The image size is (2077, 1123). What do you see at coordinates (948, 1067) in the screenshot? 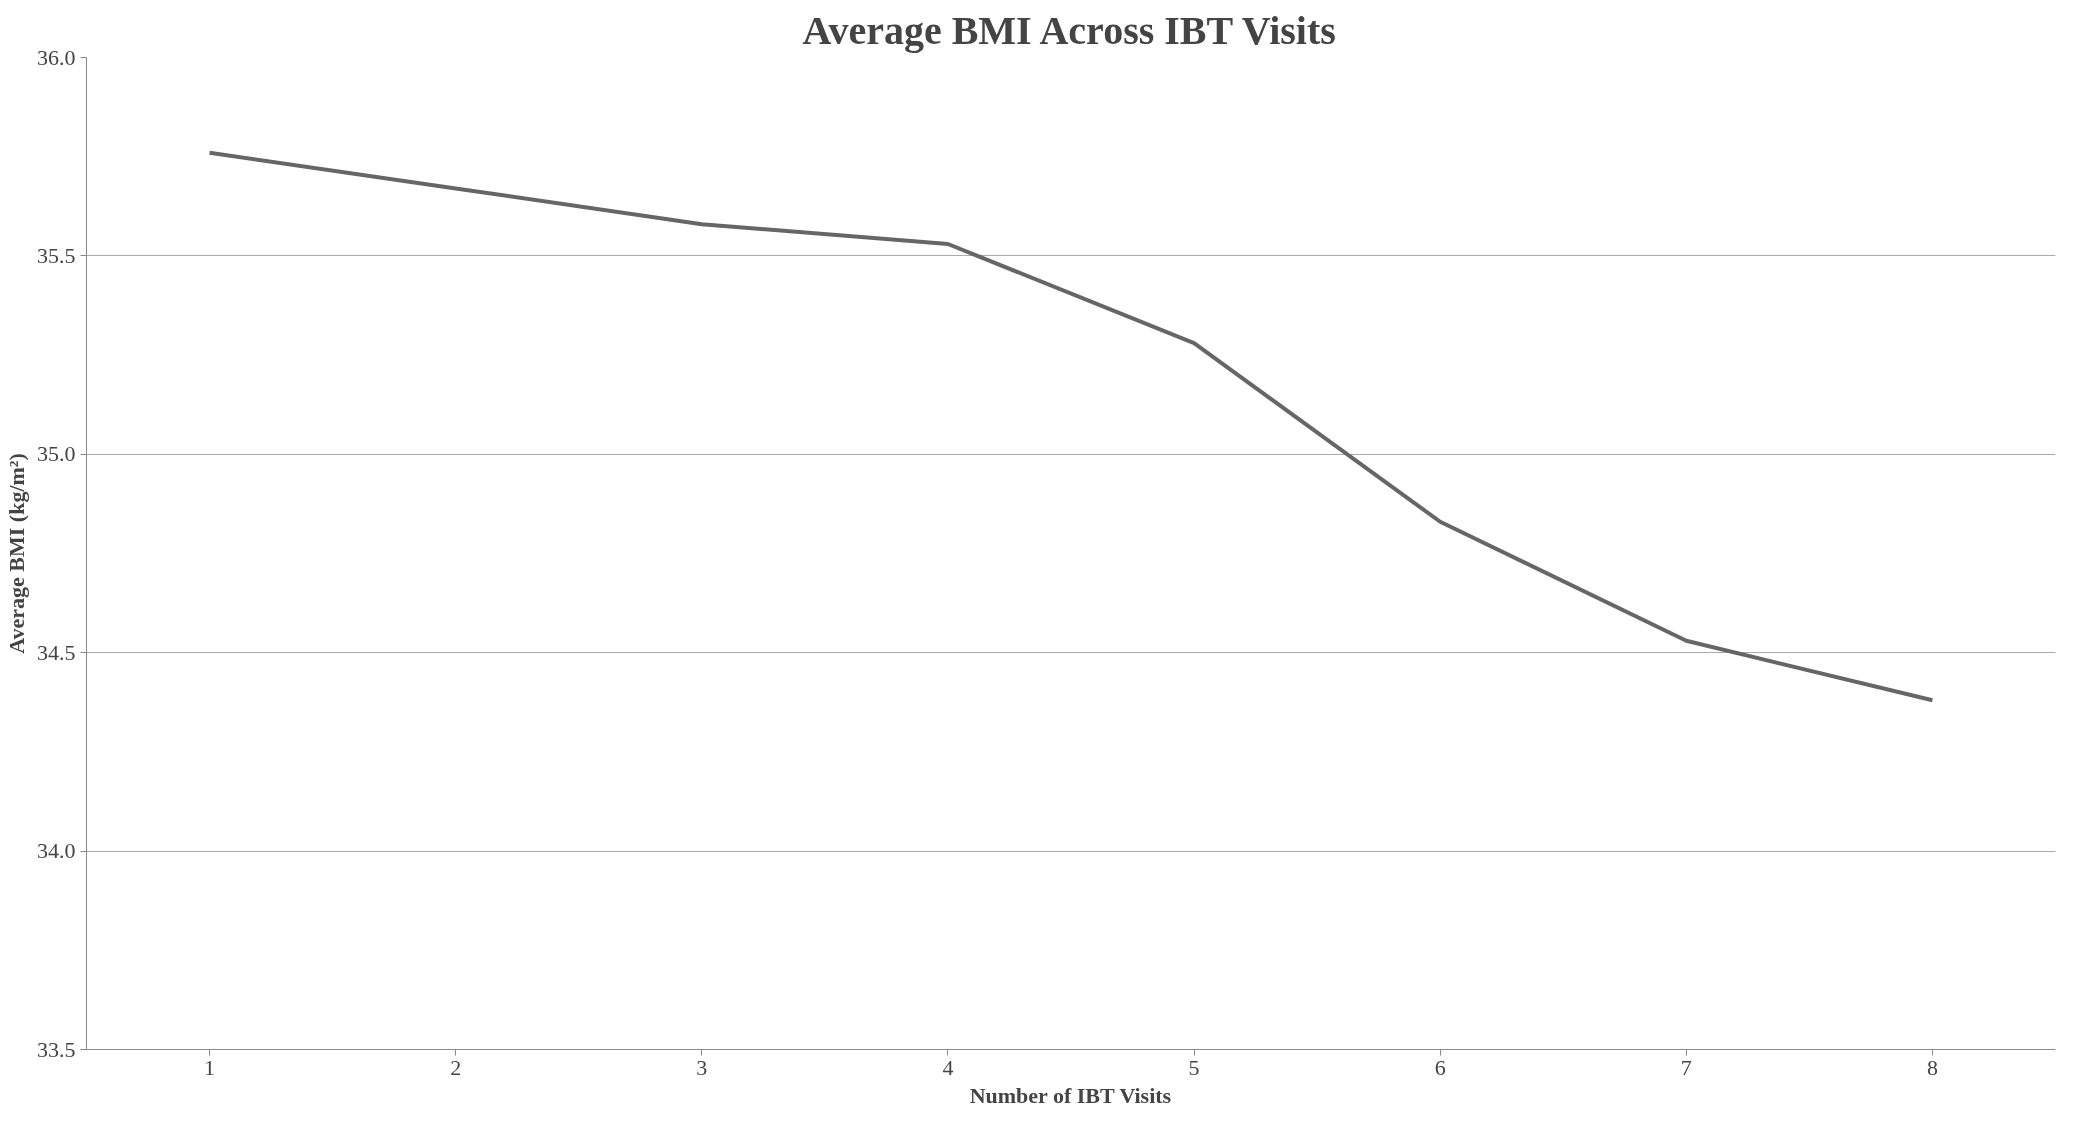
I see `x-tick-label: 4` at bounding box center [948, 1067].